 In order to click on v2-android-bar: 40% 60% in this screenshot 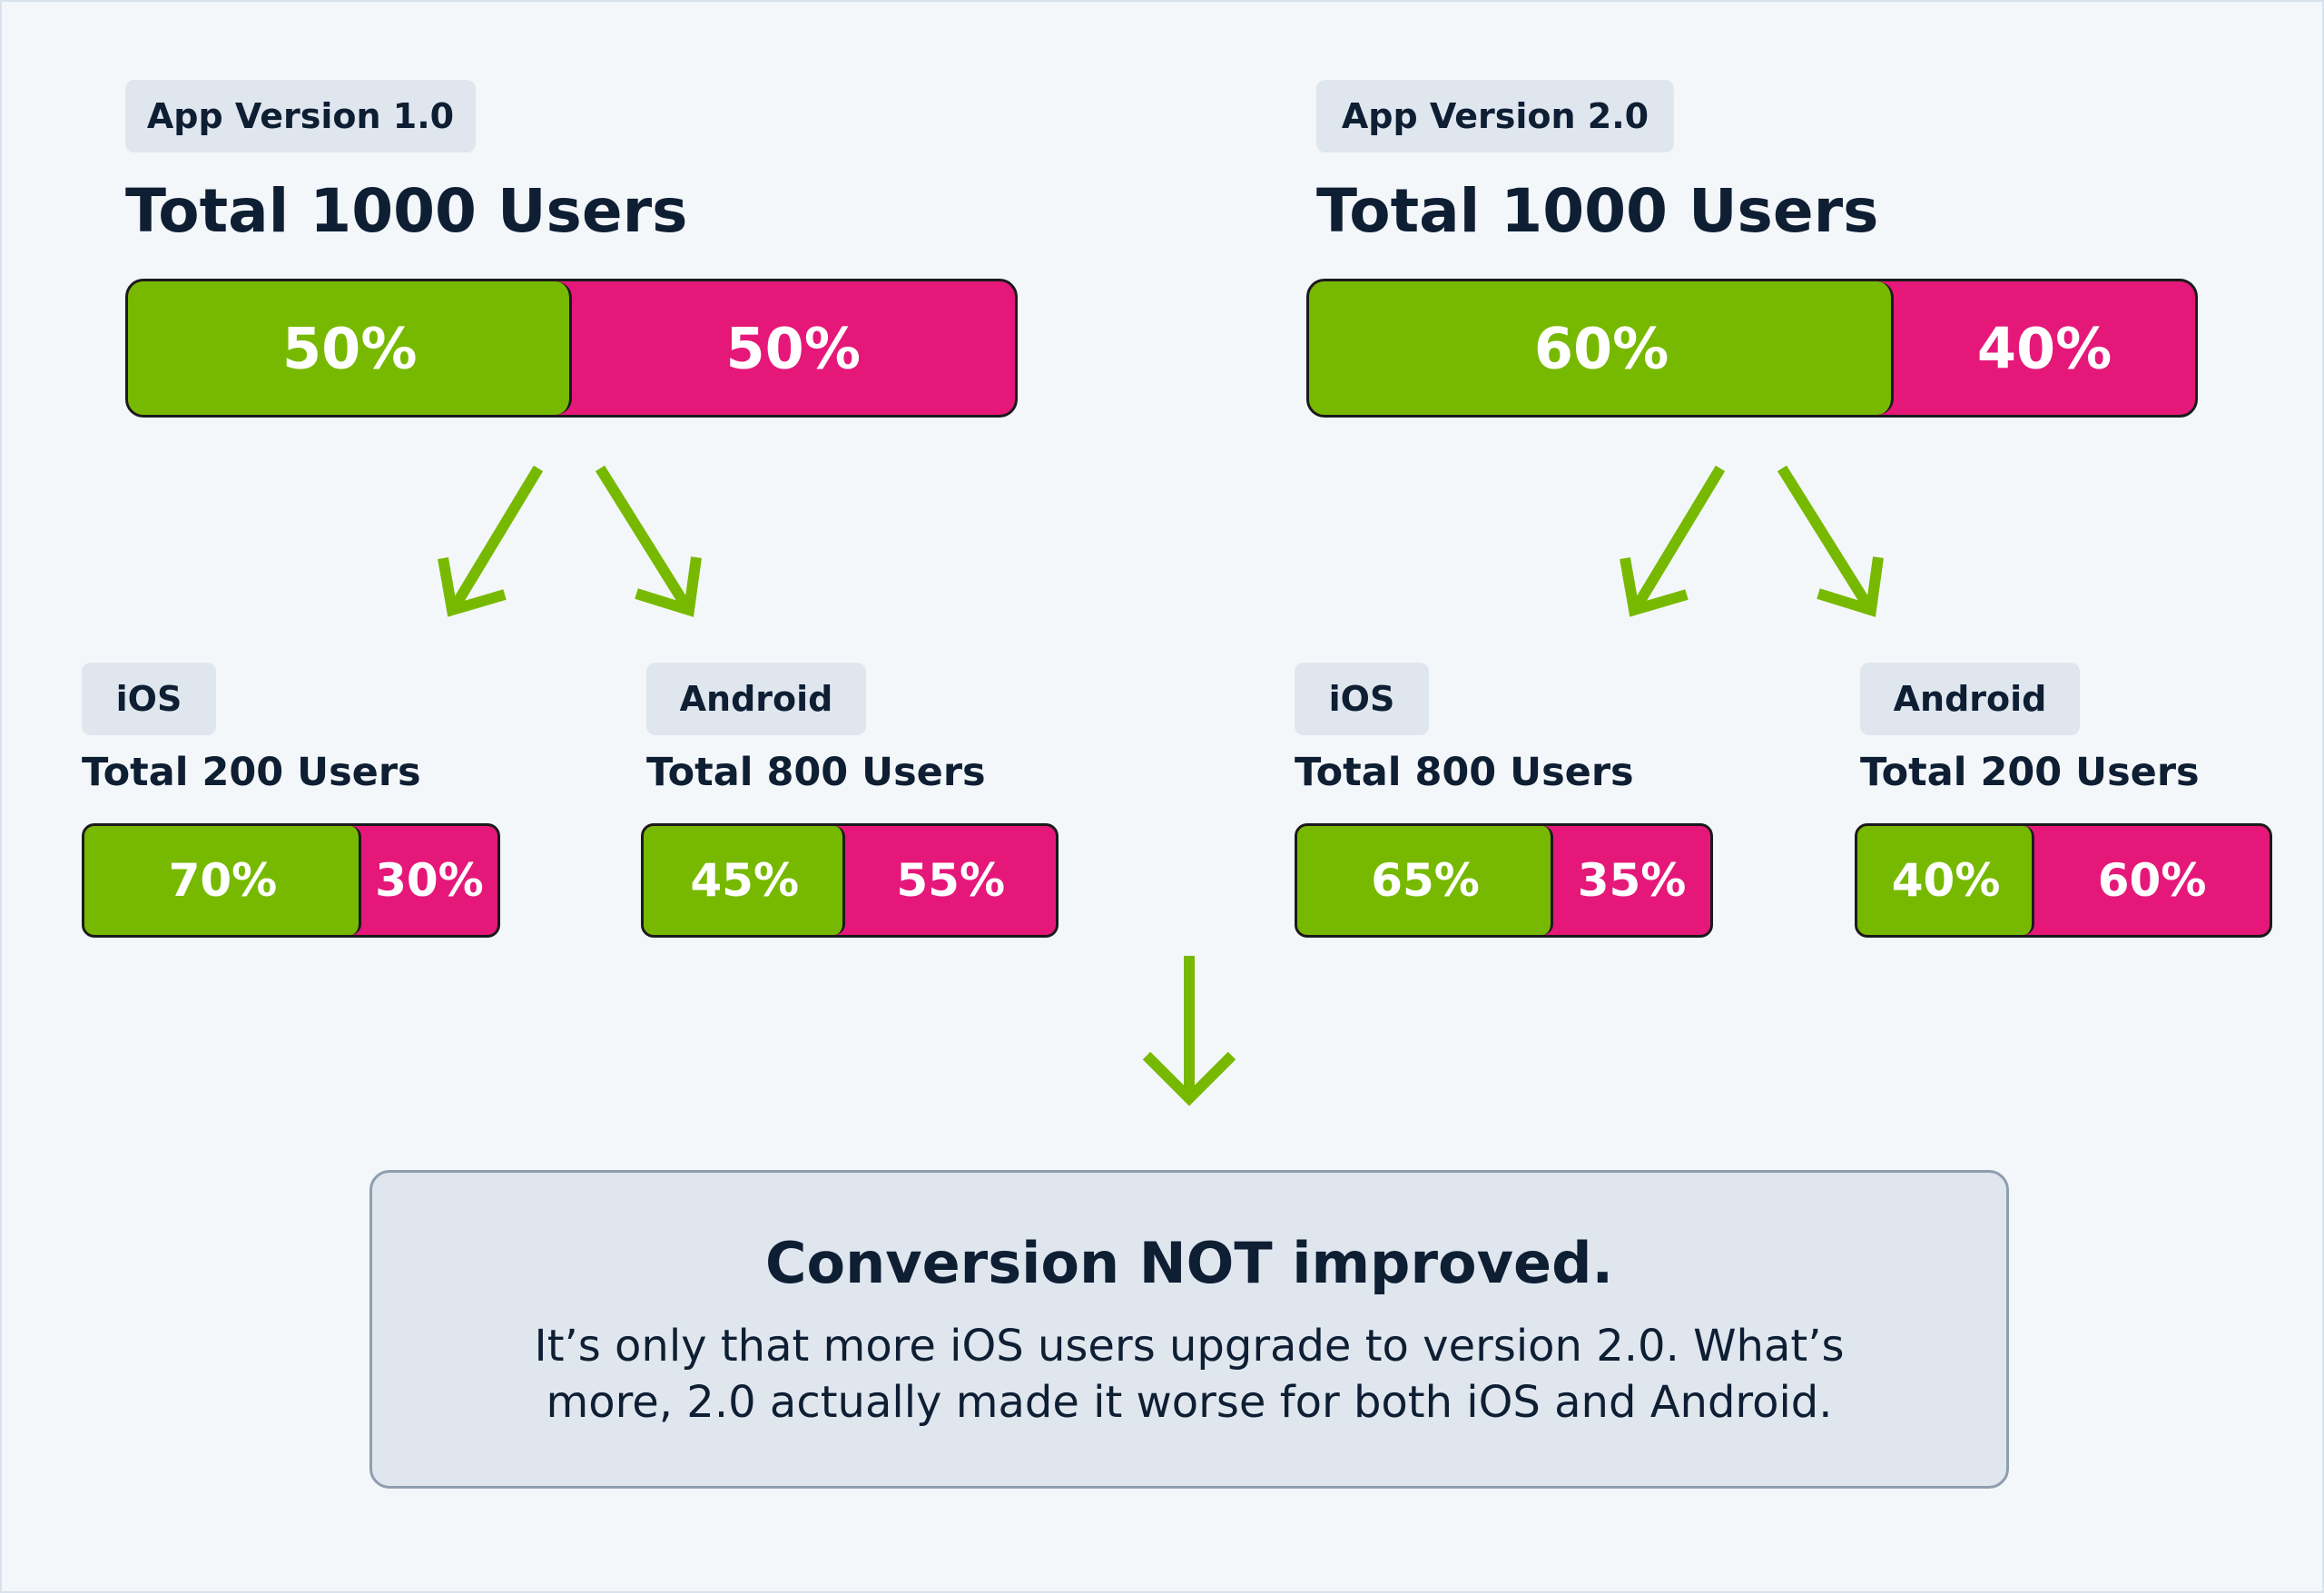, I will do `click(2063, 880)`.